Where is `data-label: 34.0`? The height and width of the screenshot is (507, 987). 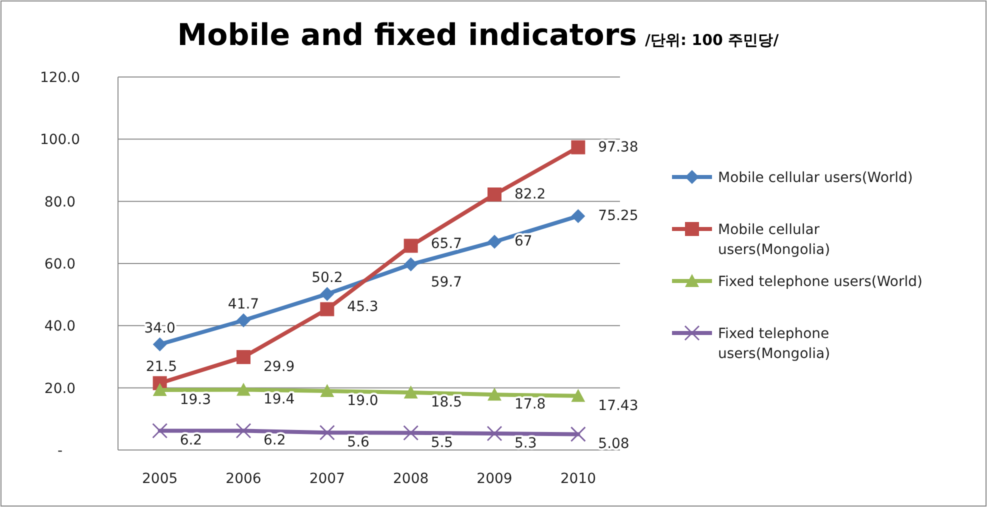
data-label: 34.0 is located at coordinates (160, 328).